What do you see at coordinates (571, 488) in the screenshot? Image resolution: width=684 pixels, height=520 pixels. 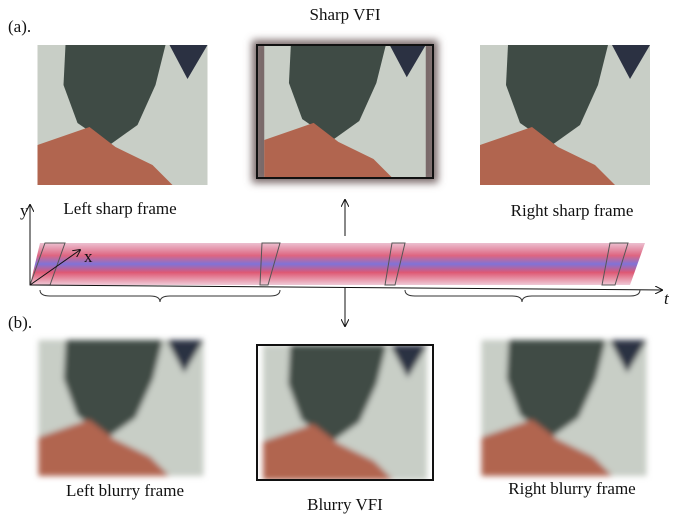 I see `caption: Right blurry frame` at bounding box center [571, 488].